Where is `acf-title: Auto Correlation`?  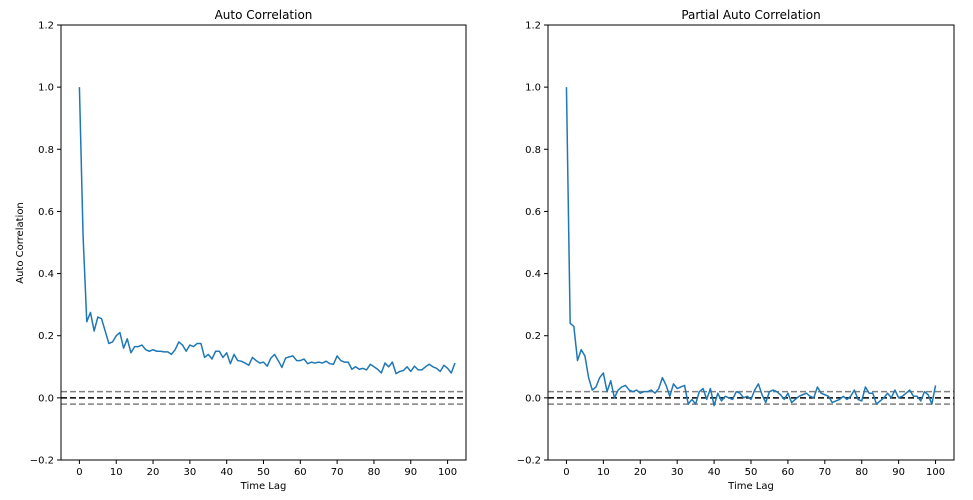 acf-title: Auto Correlation is located at coordinates (264, 15).